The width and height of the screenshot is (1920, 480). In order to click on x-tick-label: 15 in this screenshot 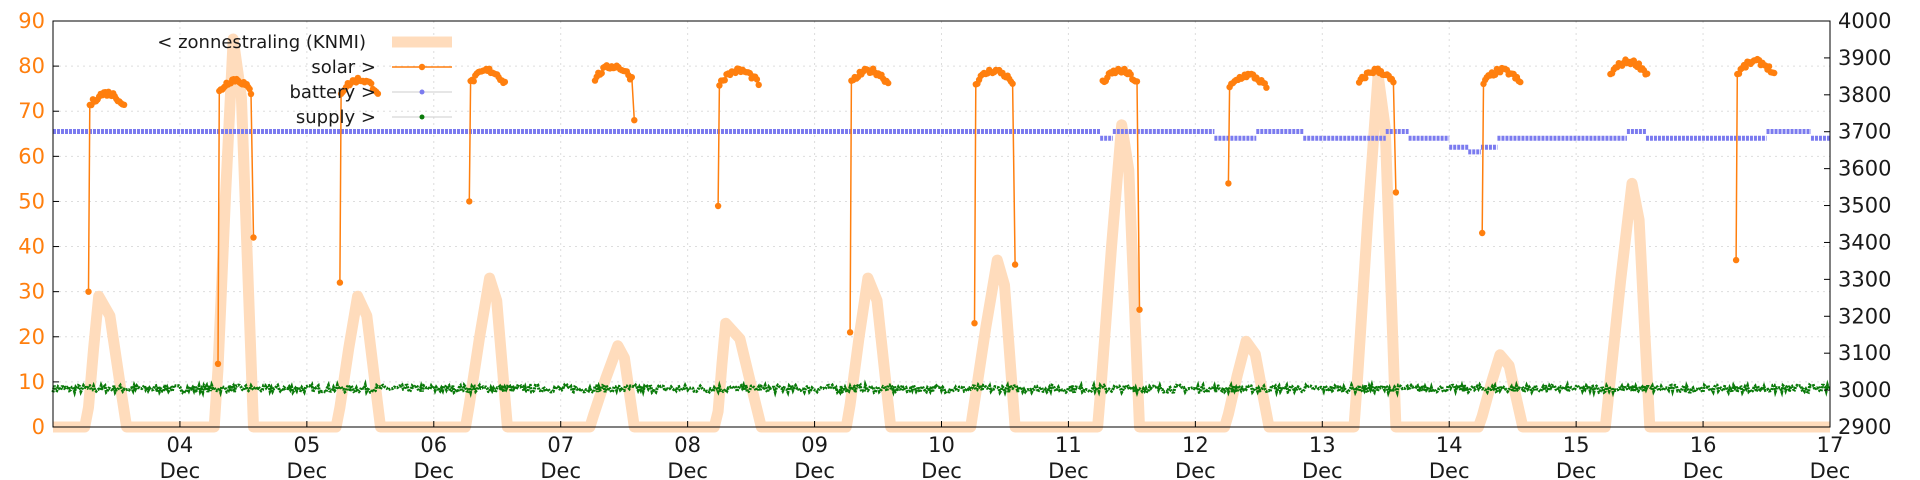, I will do `click(1576, 445)`.